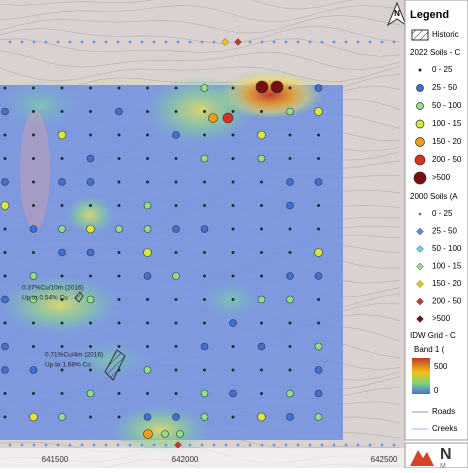 The width and height of the screenshot is (468, 473). What do you see at coordinates (447, 123) in the screenshot?
I see `legend-entry: 100 - 15` at bounding box center [447, 123].